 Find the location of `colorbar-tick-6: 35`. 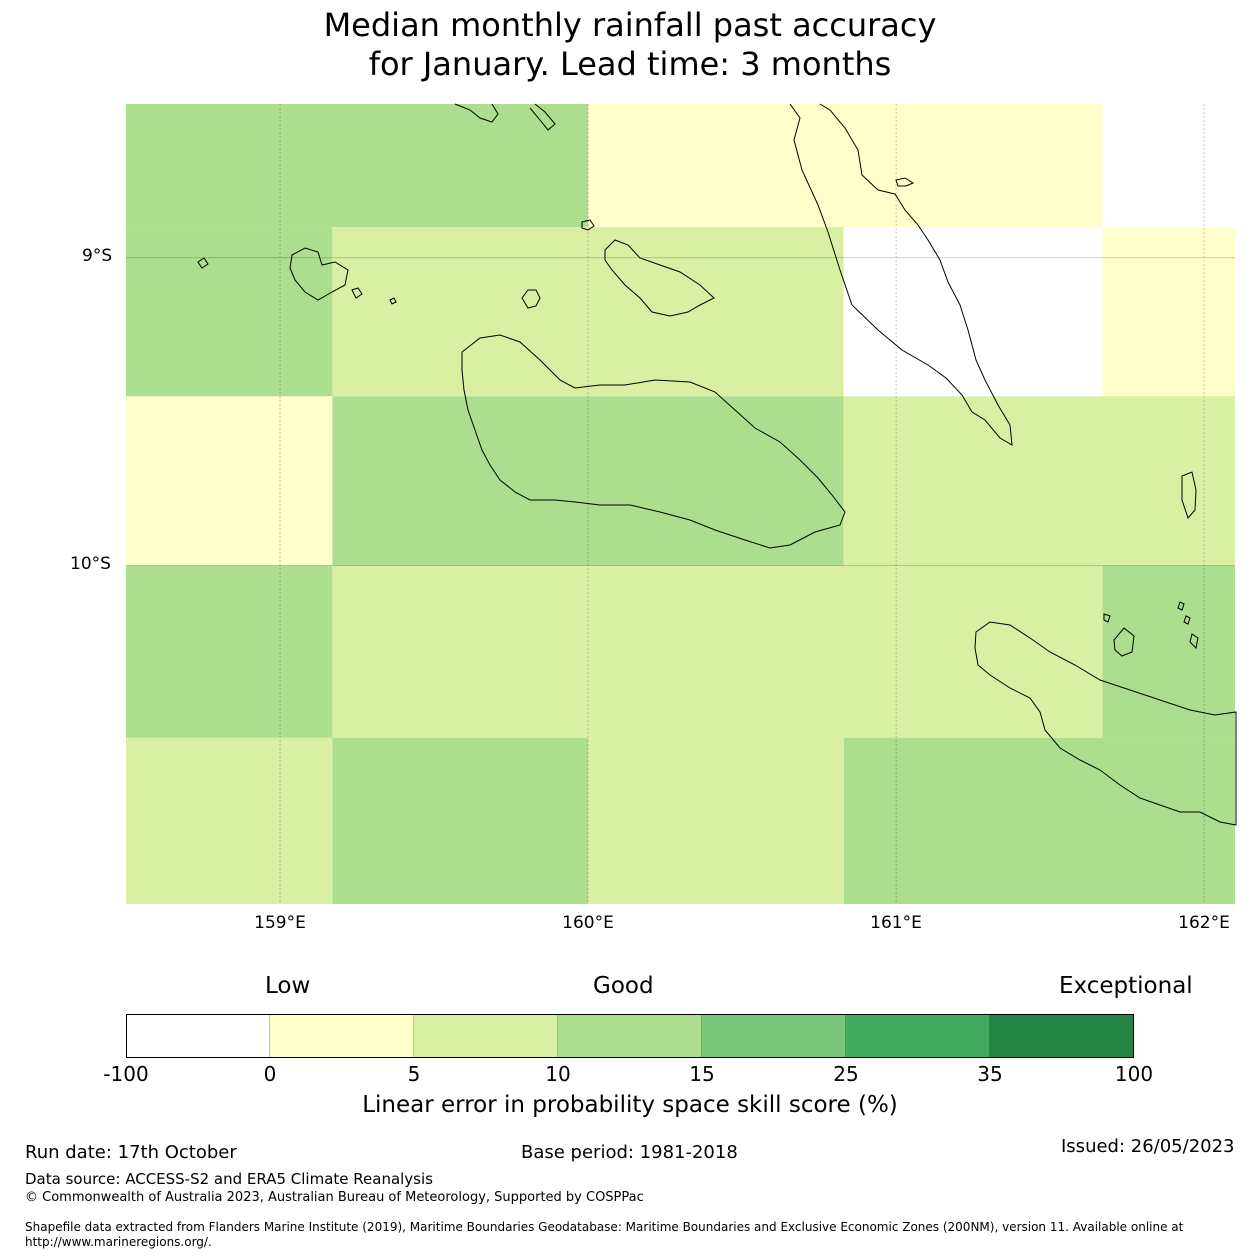

colorbar-tick-6: 35 is located at coordinates (990, 1074).